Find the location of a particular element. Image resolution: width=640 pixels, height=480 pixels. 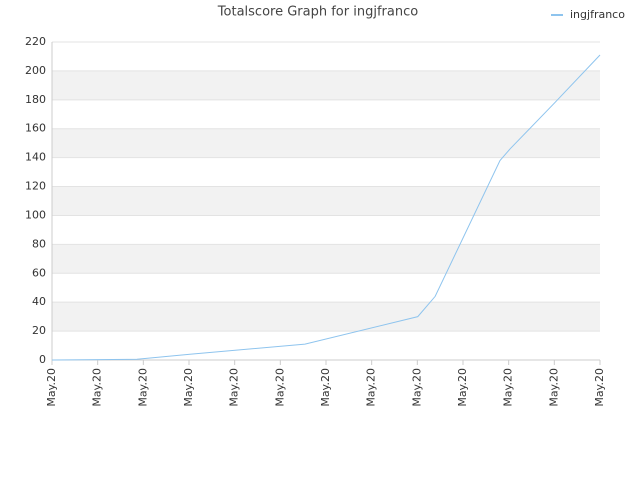

y-tick-label: 220 is located at coordinates (35, 41).